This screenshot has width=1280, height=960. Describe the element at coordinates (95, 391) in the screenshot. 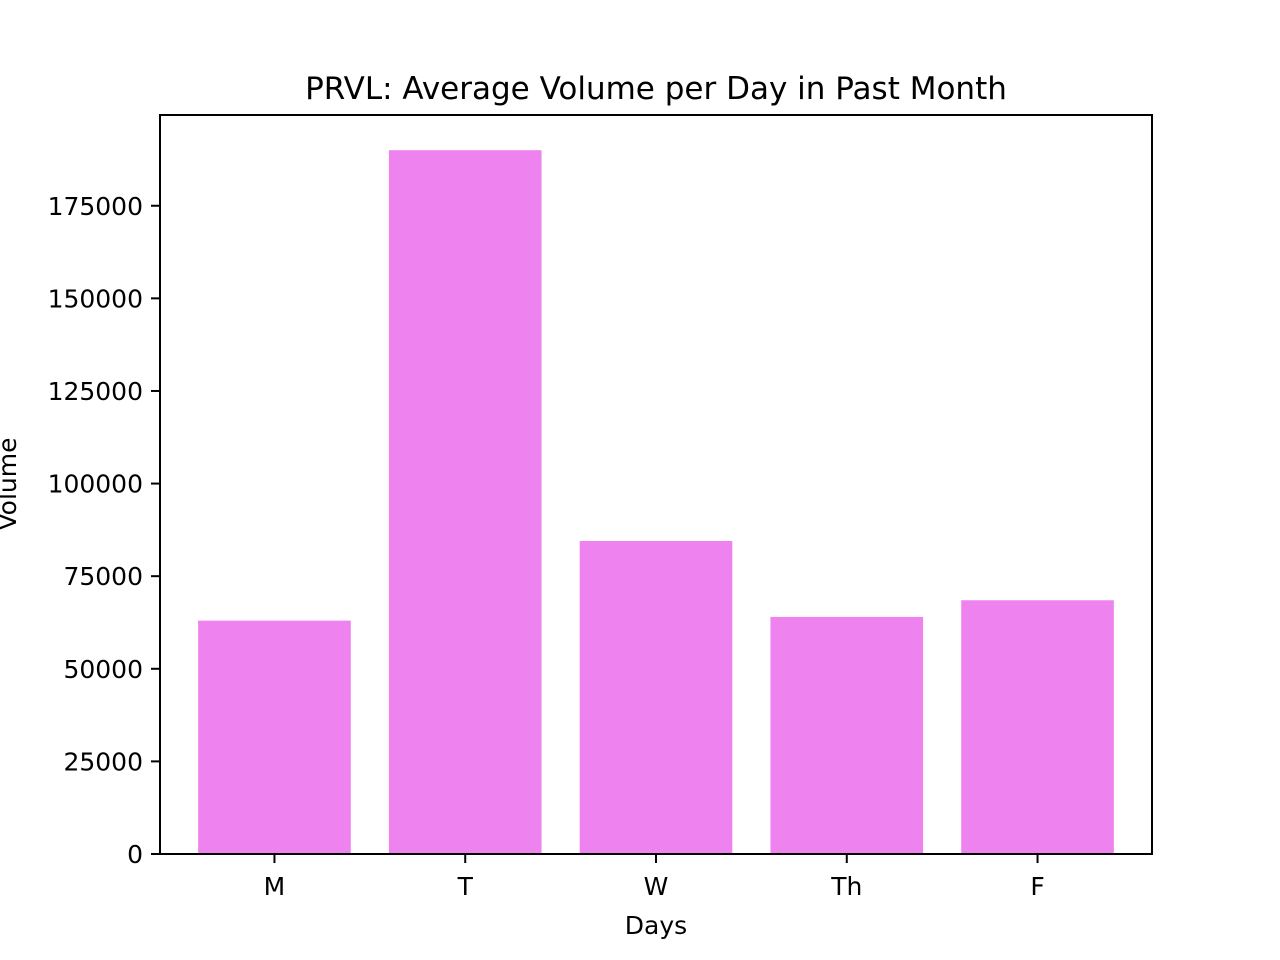

I see `y-tick-label-125000: 125000` at that location.